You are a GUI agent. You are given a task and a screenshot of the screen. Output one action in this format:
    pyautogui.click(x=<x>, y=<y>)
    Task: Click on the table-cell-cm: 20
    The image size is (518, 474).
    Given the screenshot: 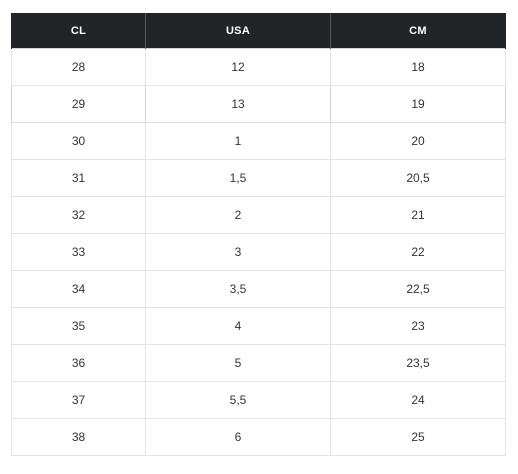 What is the action you would take?
    pyautogui.click(x=418, y=141)
    